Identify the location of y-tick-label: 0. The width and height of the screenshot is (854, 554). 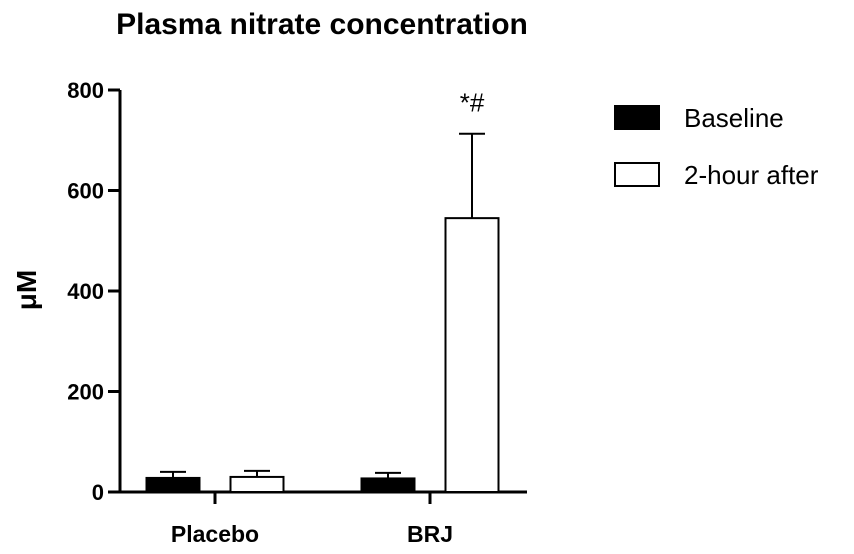
(98, 492).